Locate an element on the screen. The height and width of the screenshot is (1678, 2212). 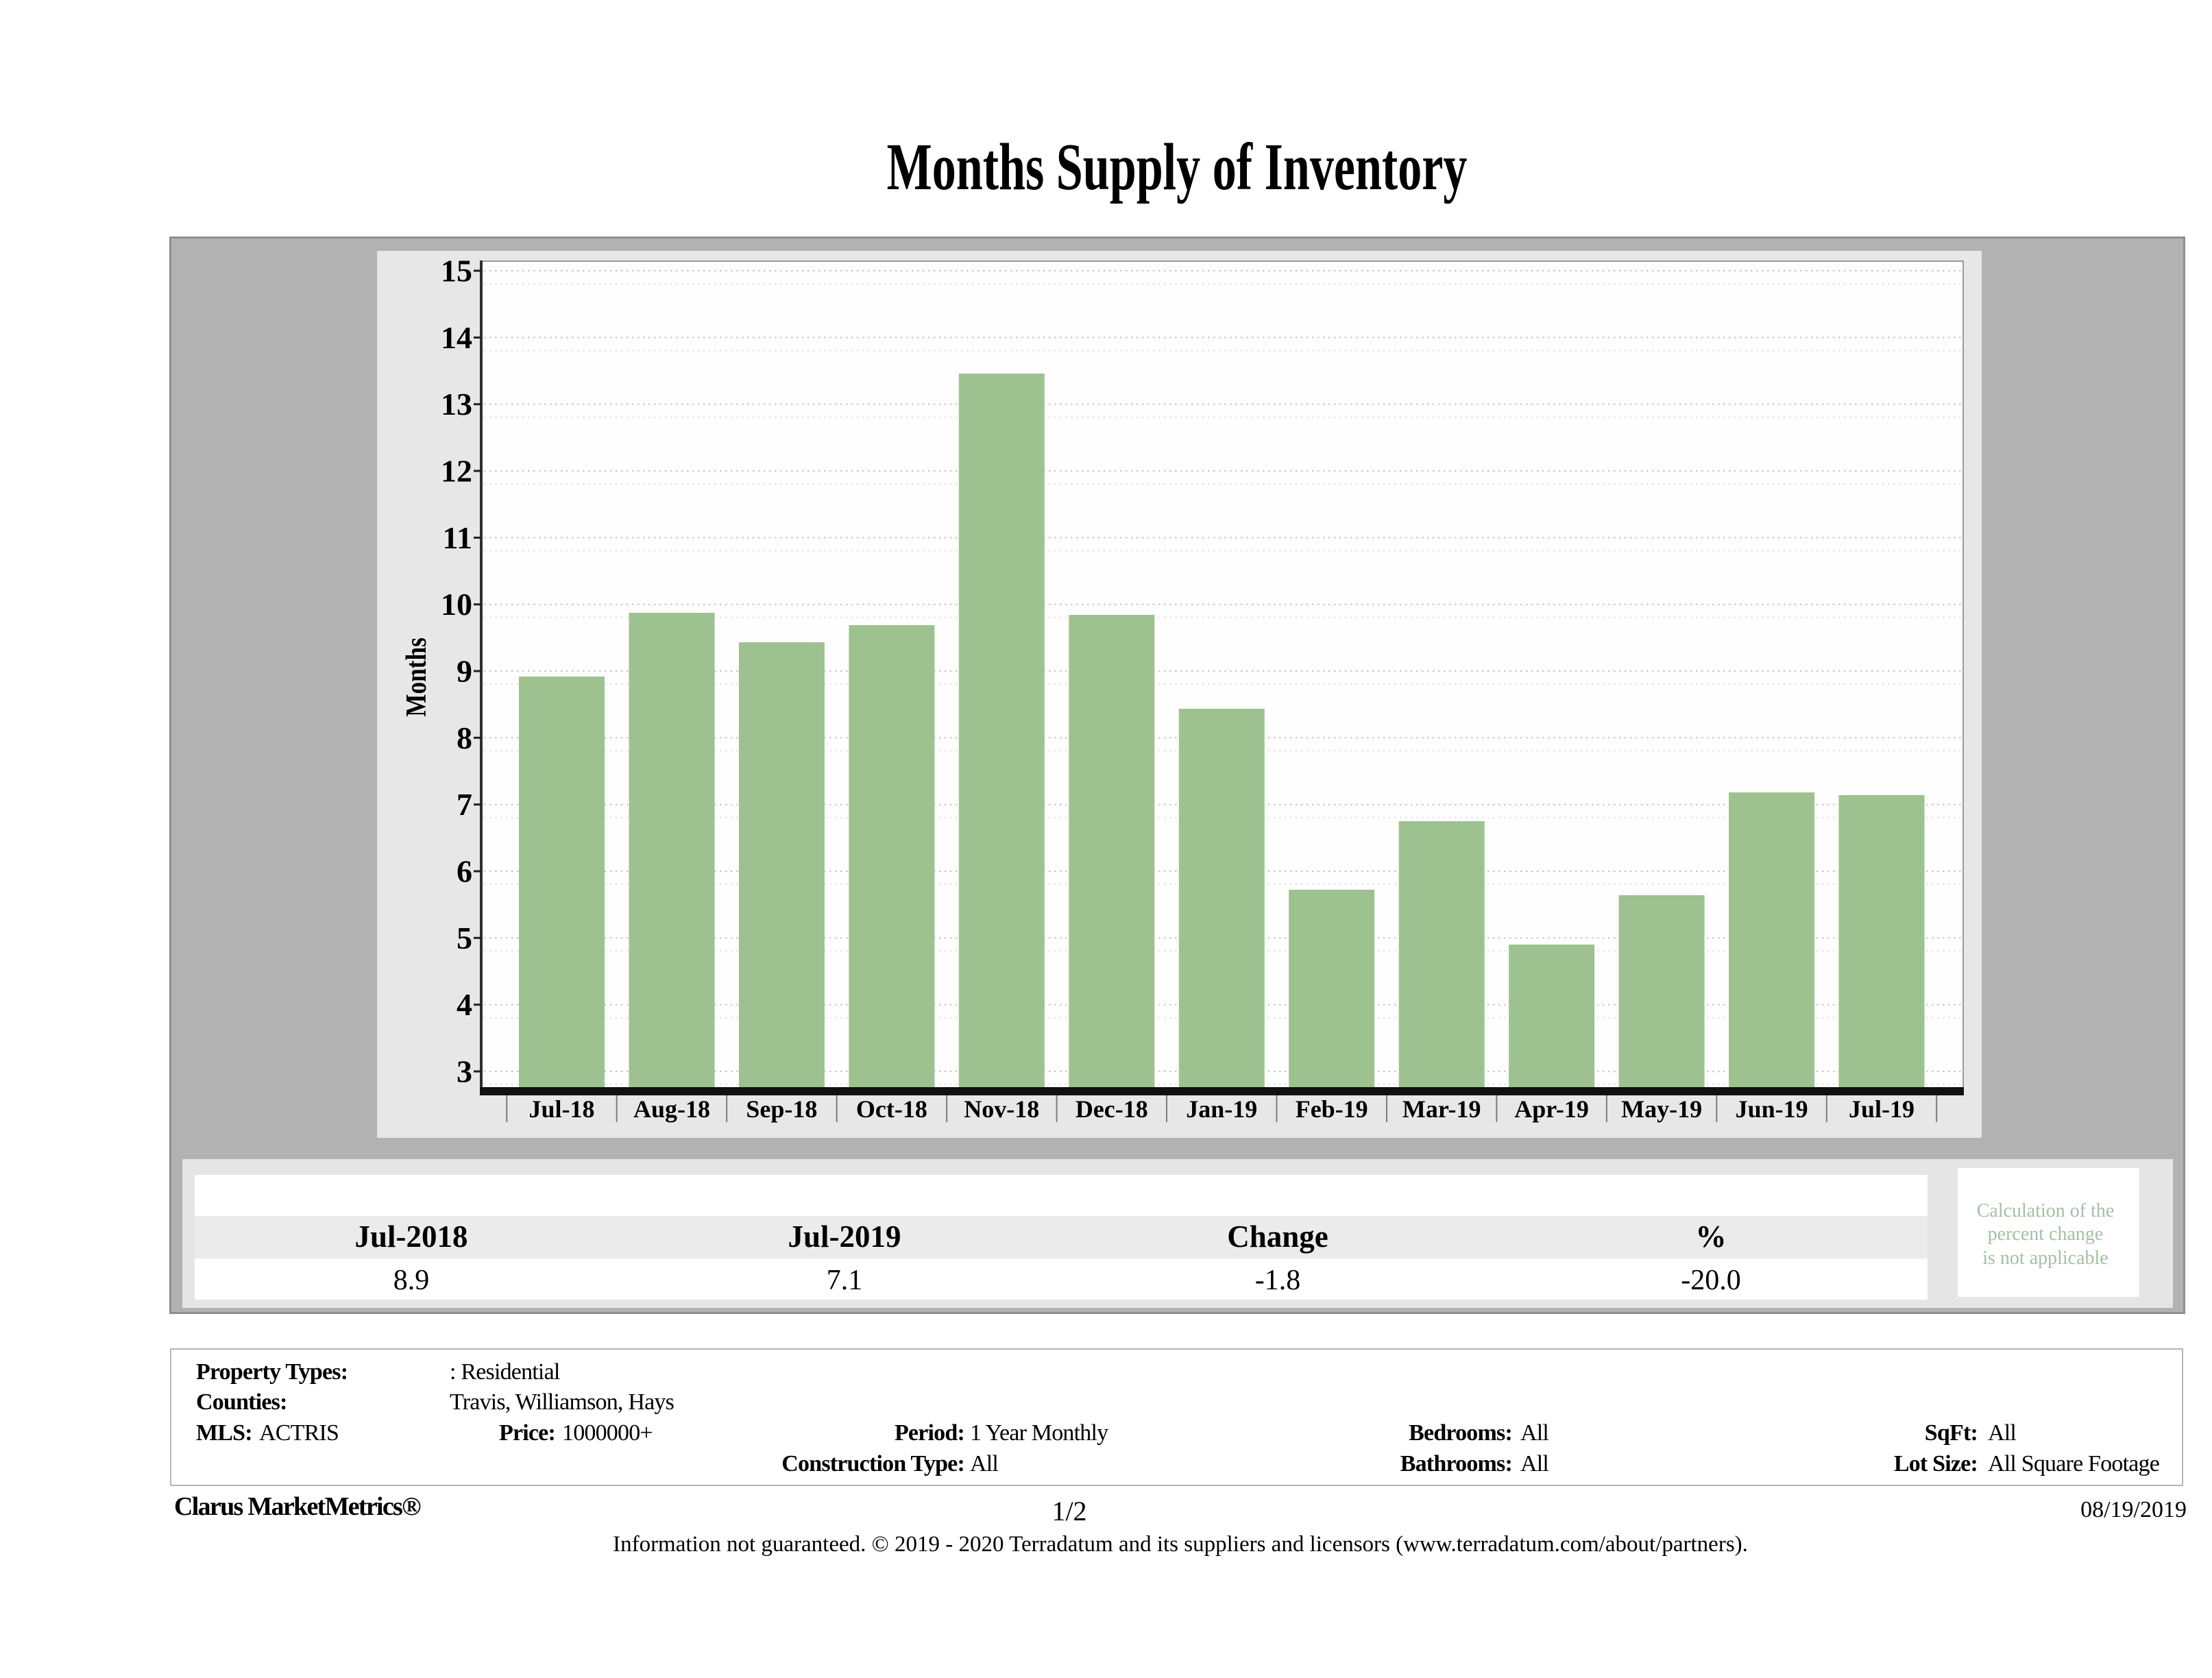
svg-text: 14 is located at coordinates (457, 337).